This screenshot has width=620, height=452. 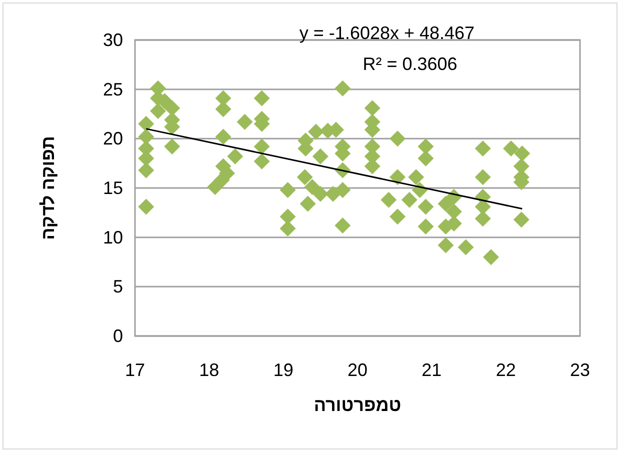 What do you see at coordinates (112, 89) in the screenshot?
I see `y-tick-label: 25` at bounding box center [112, 89].